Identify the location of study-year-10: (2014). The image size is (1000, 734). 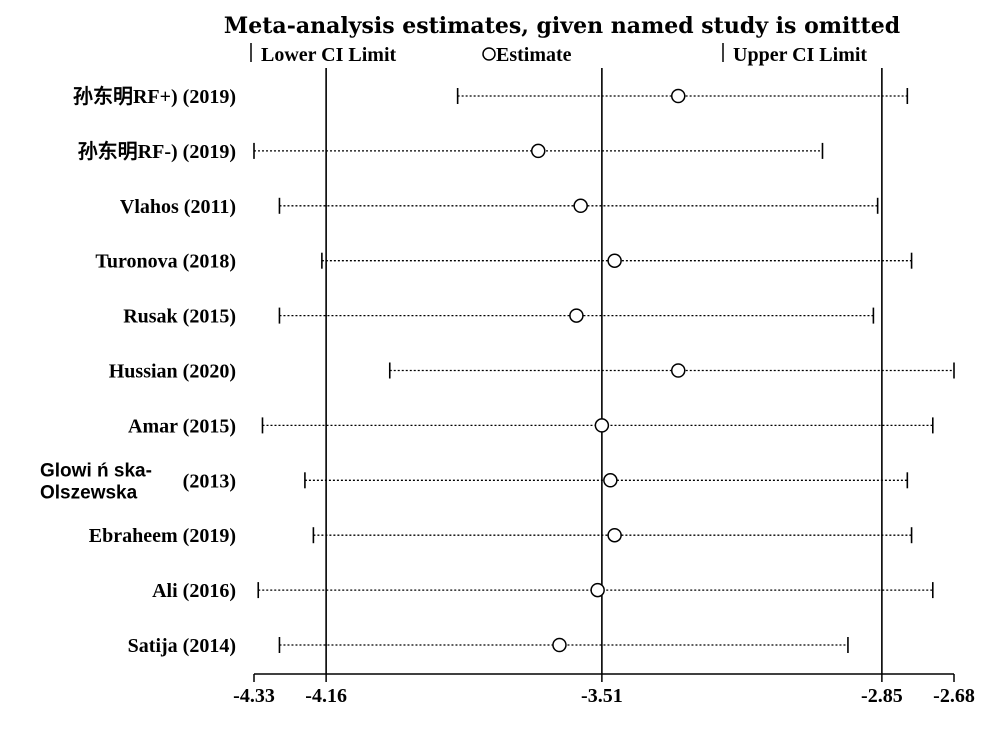
(209, 646).